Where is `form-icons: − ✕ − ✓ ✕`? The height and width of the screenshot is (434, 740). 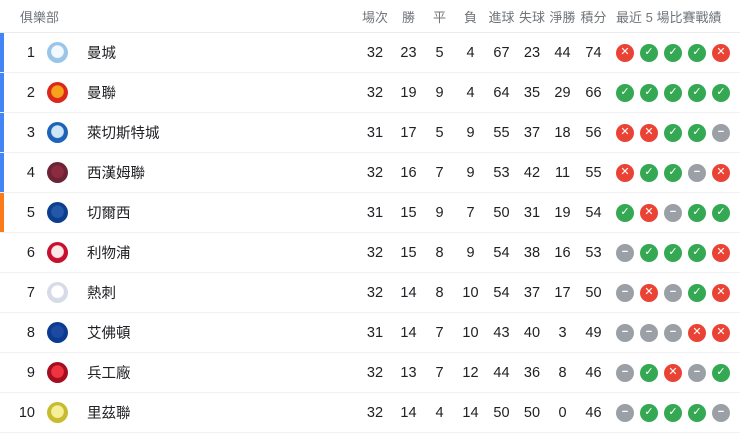 form-icons: − ✕ − ✓ ✕ is located at coordinates (674, 292).